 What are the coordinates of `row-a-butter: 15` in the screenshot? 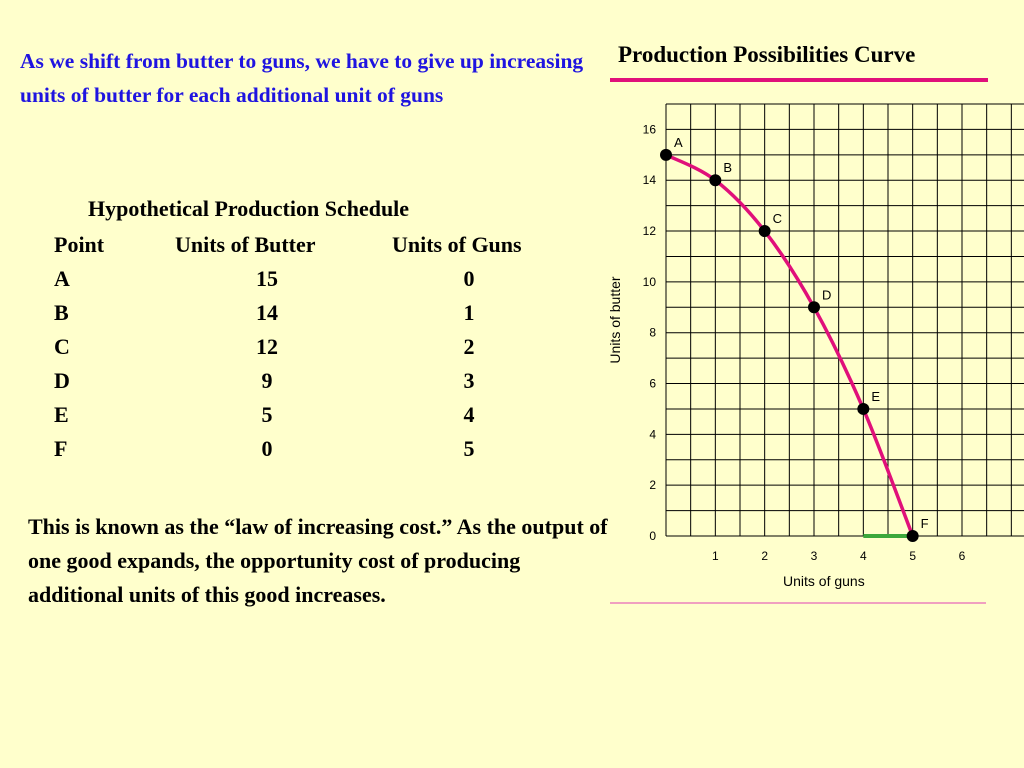 It's located at (267, 278).